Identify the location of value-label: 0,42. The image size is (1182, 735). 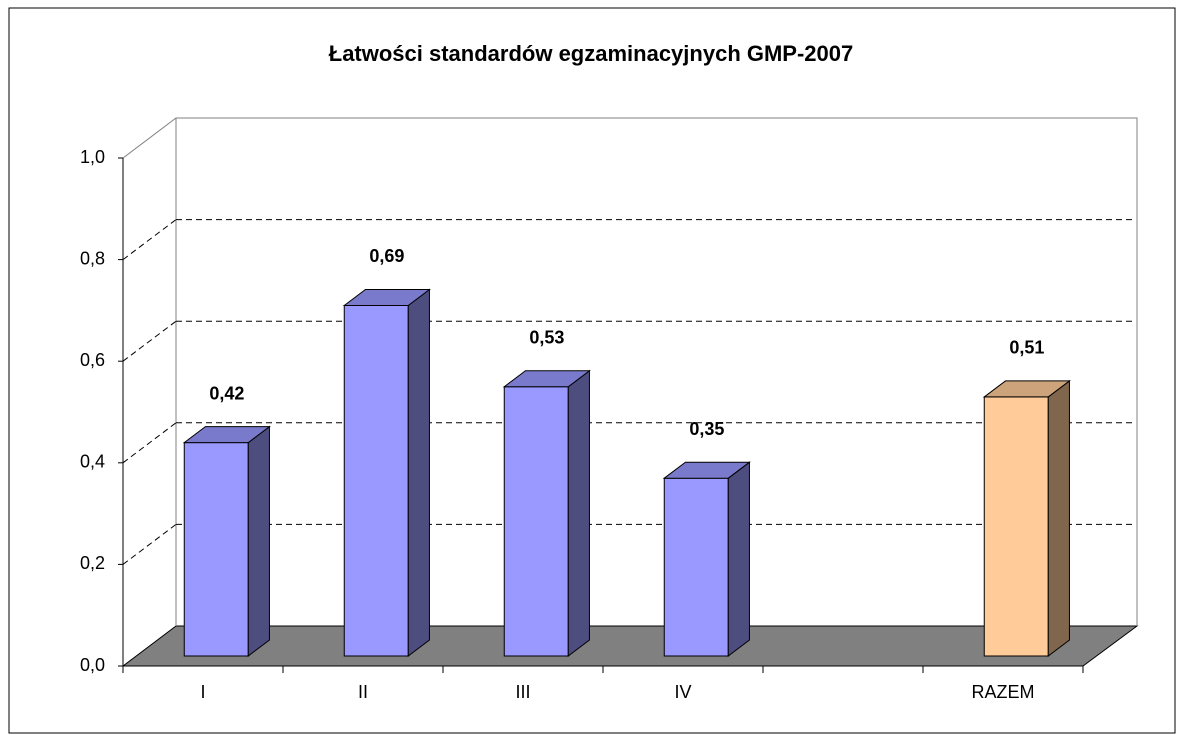
(226, 393).